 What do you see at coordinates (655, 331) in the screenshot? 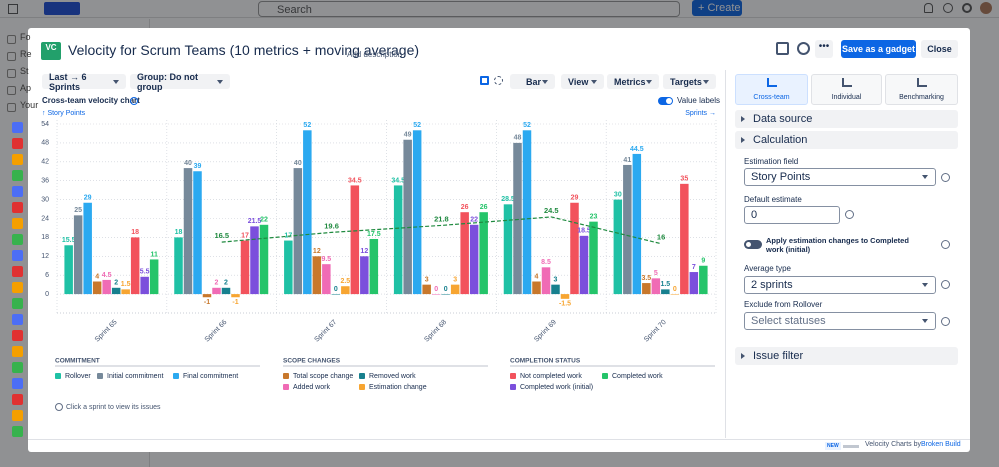
I see `x-tick-label: Sprint 70` at bounding box center [655, 331].